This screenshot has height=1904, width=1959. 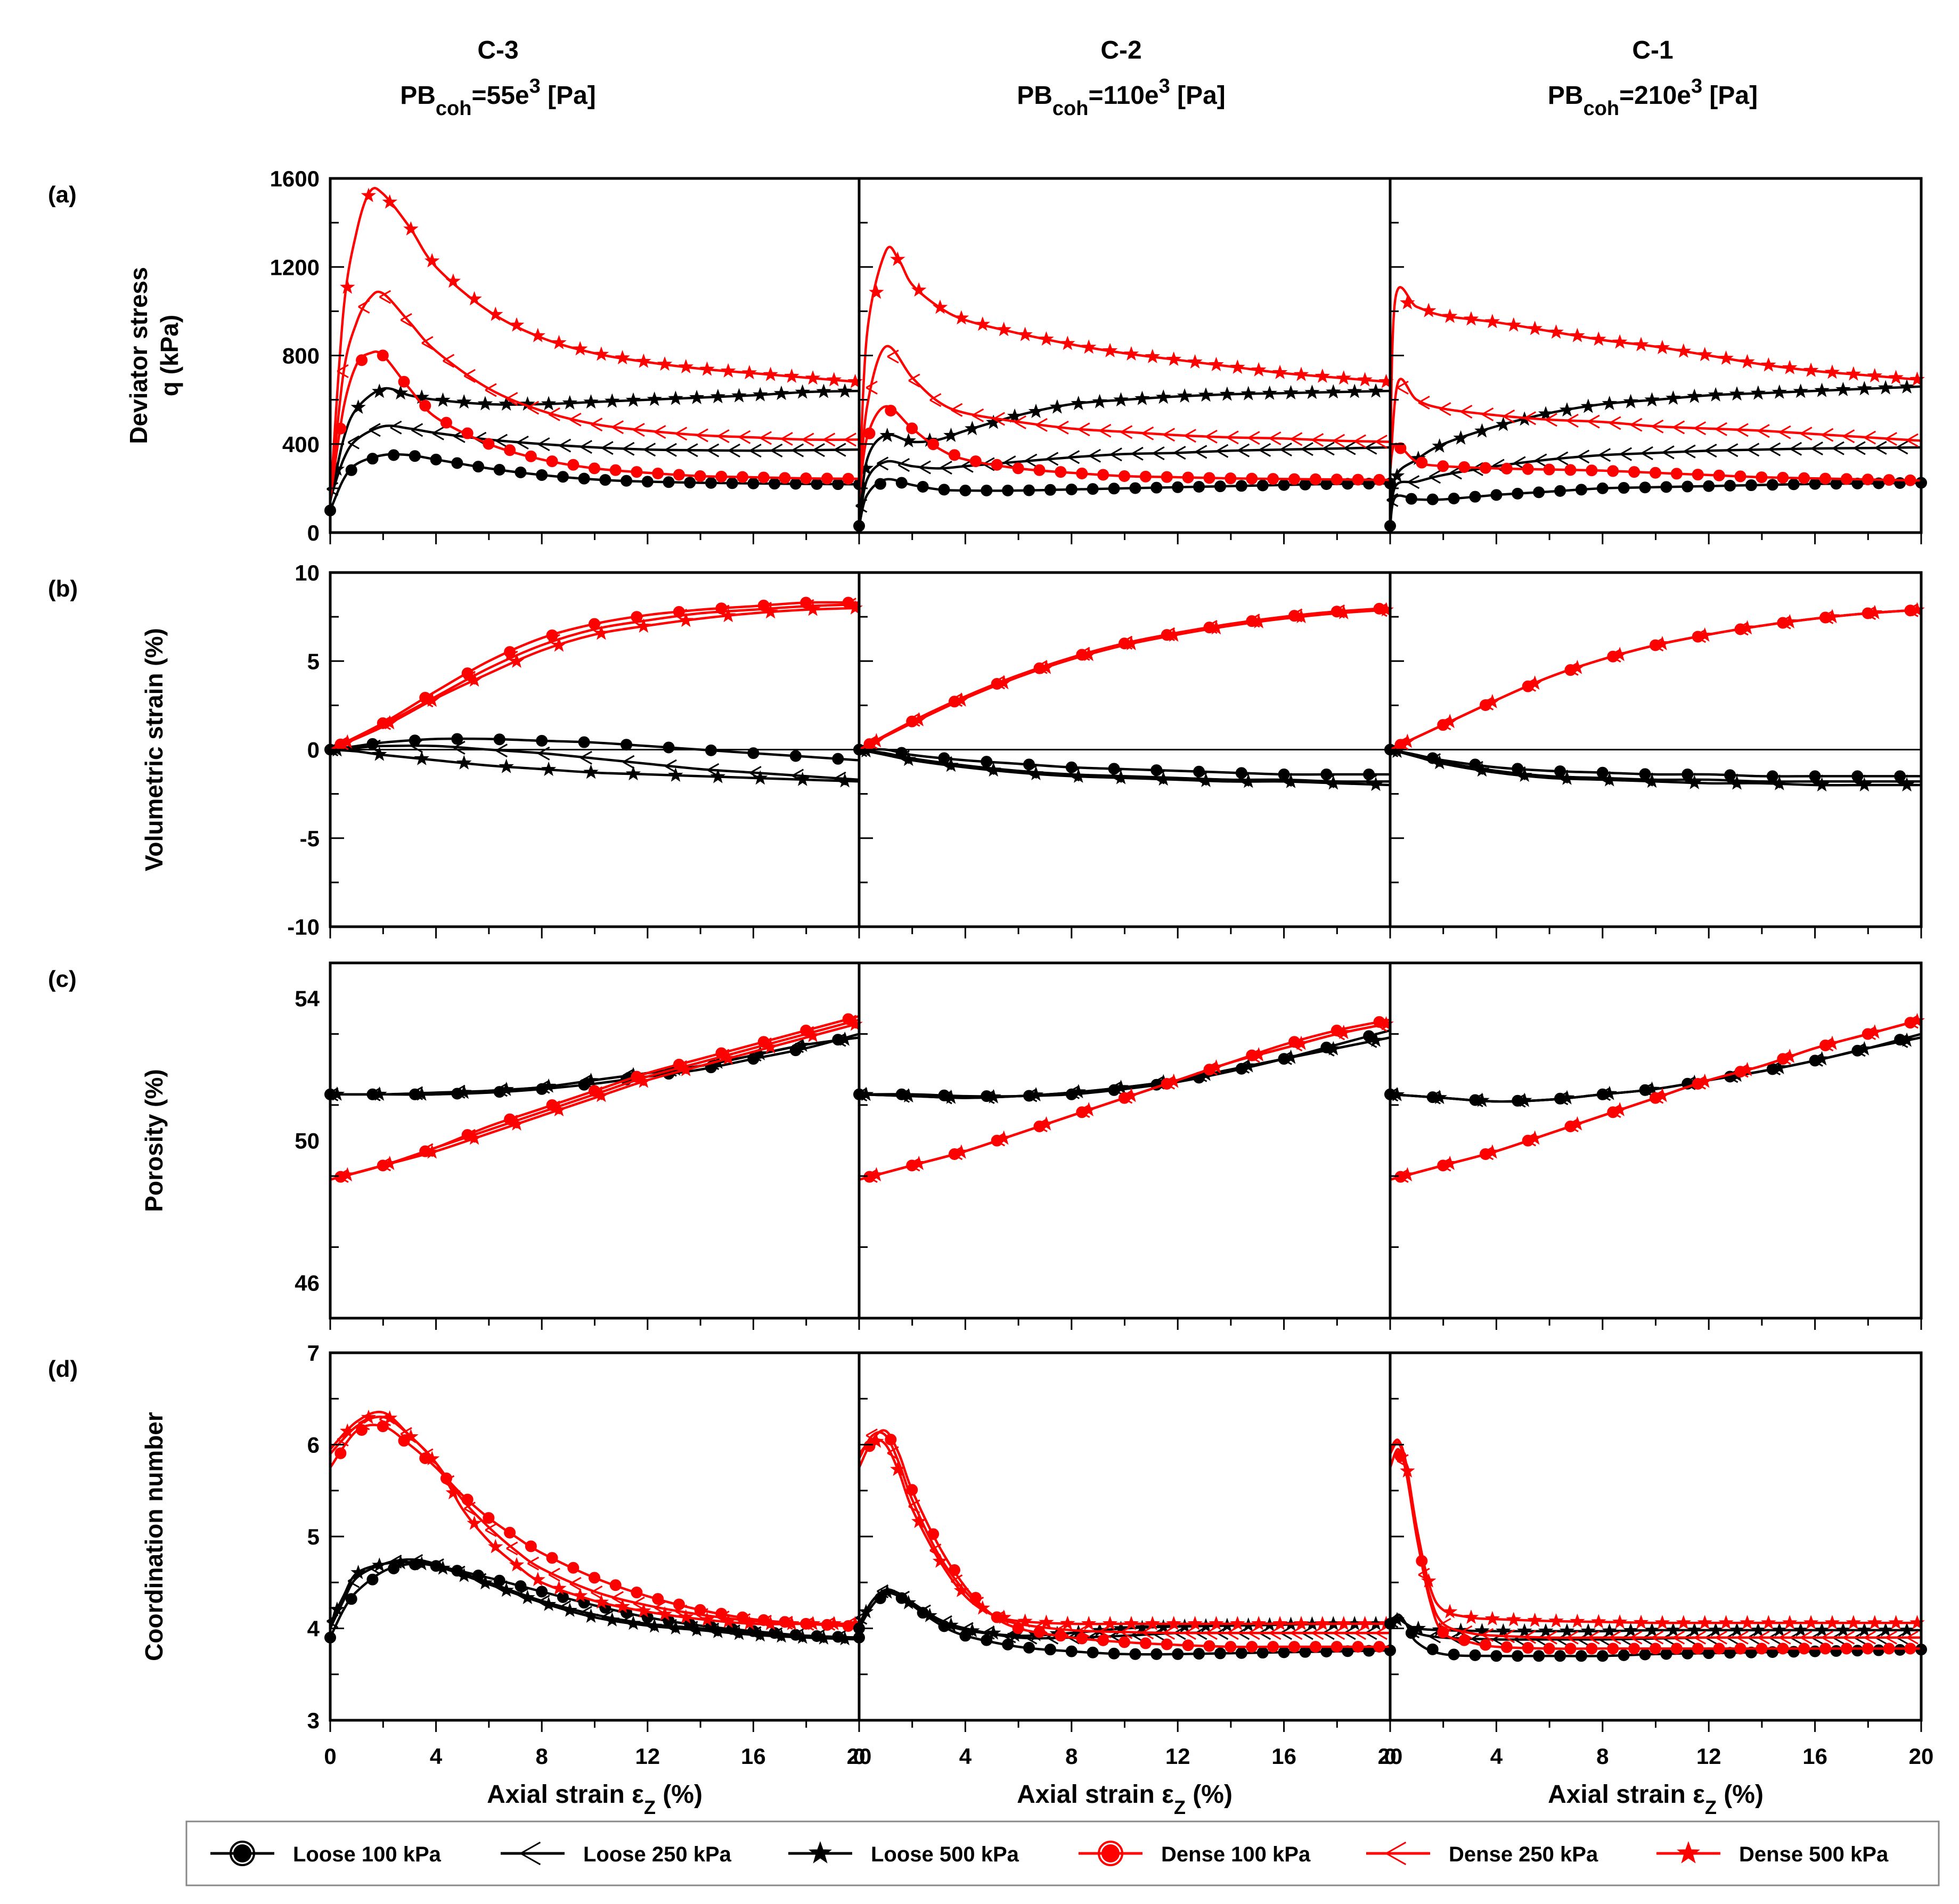 I want to click on legend-label: Dense 250 kPa, so click(x=1523, y=1854).